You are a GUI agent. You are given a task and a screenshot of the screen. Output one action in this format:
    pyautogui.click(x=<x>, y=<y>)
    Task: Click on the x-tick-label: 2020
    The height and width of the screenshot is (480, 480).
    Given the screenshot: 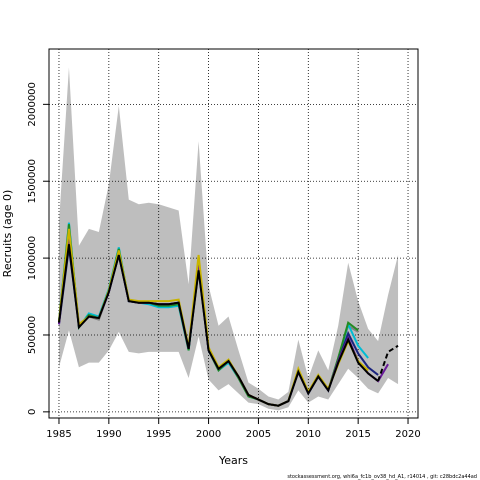 What is the action you would take?
    pyautogui.click(x=407, y=434)
    